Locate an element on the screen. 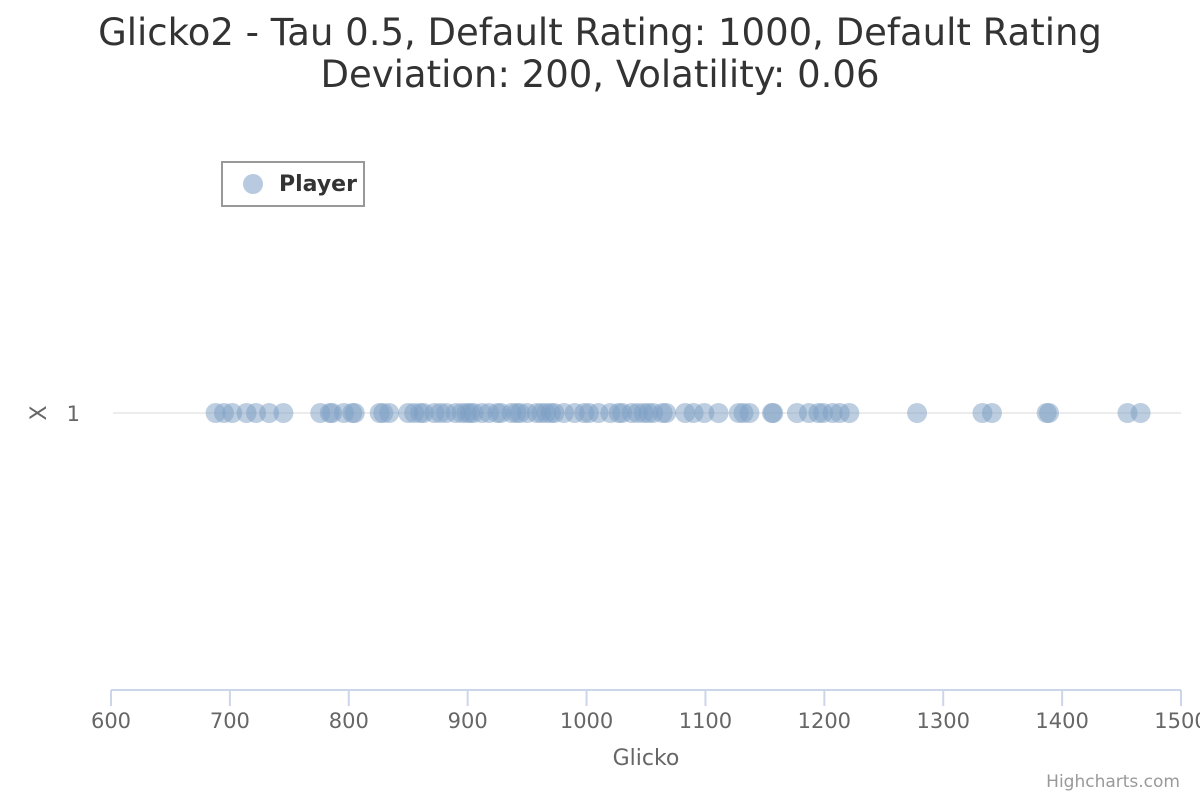 This screenshot has height=800, width=1200. x-tick-label-1100: 1100 is located at coordinates (705, 721).